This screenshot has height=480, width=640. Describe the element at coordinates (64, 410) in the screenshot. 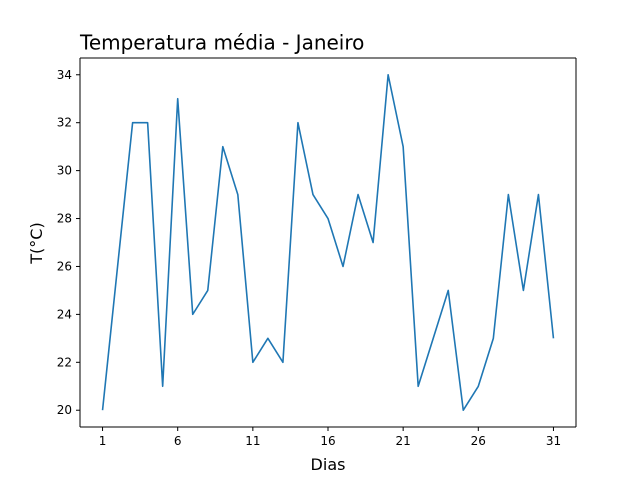

I see `y-tick-label: 20` at that location.